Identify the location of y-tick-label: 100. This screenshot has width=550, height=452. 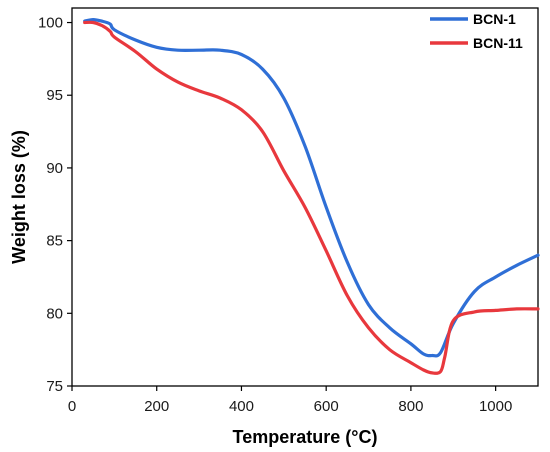
(50, 23).